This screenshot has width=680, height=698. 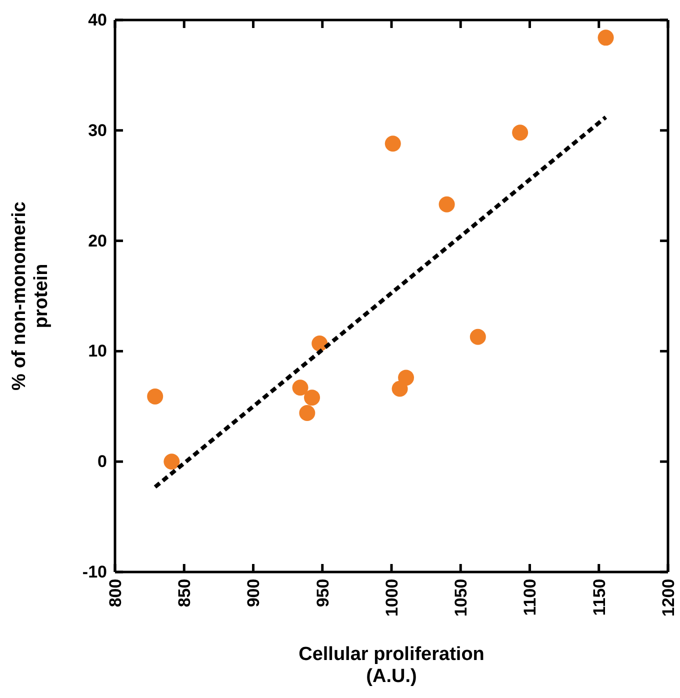 What do you see at coordinates (97, 130) in the screenshot?
I see `y-tick-label: 30` at bounding box center [97, 130].